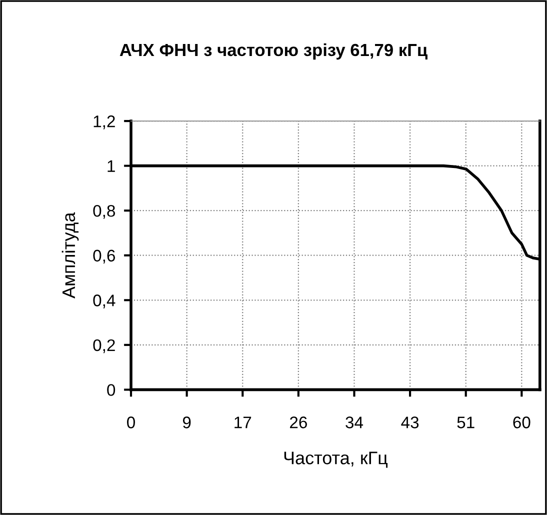 Image resolution: width=547 pixels, height=515 pixels. I want to click on x-axis-title: Частота, кГц, so click(336, 460).